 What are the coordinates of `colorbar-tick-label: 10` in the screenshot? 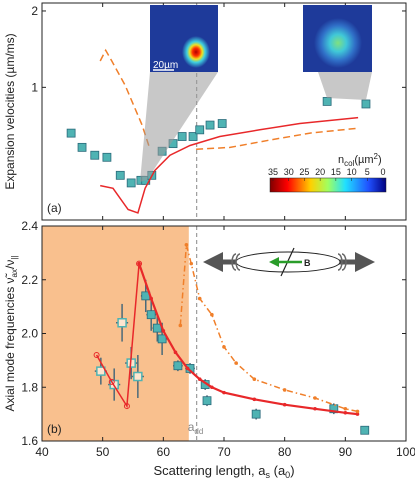 It's located at (352, 172).